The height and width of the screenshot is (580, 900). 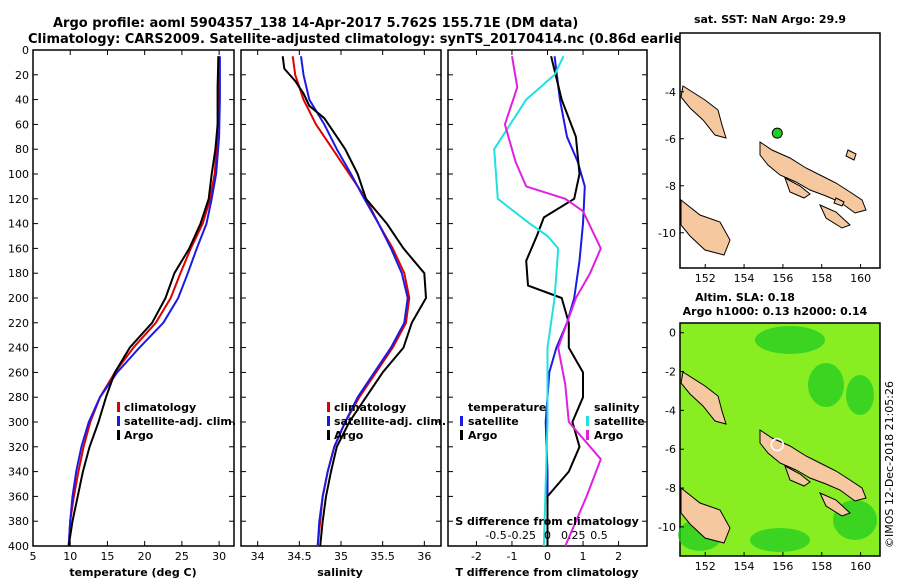 What do you see at coordinates (507, 407) in the screenshot?
I see `legend-temperature-heading: temperature` at bounding box center [507, 407].